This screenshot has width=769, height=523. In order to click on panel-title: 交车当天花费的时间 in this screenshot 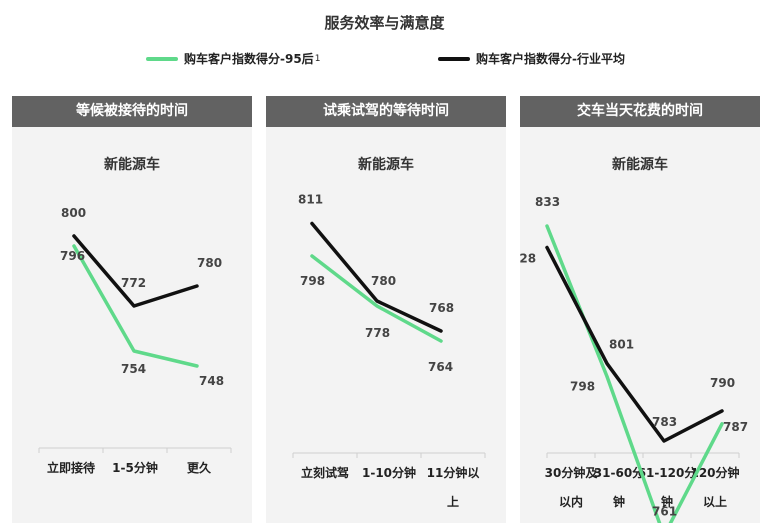, I will do `click(640, 111)`.